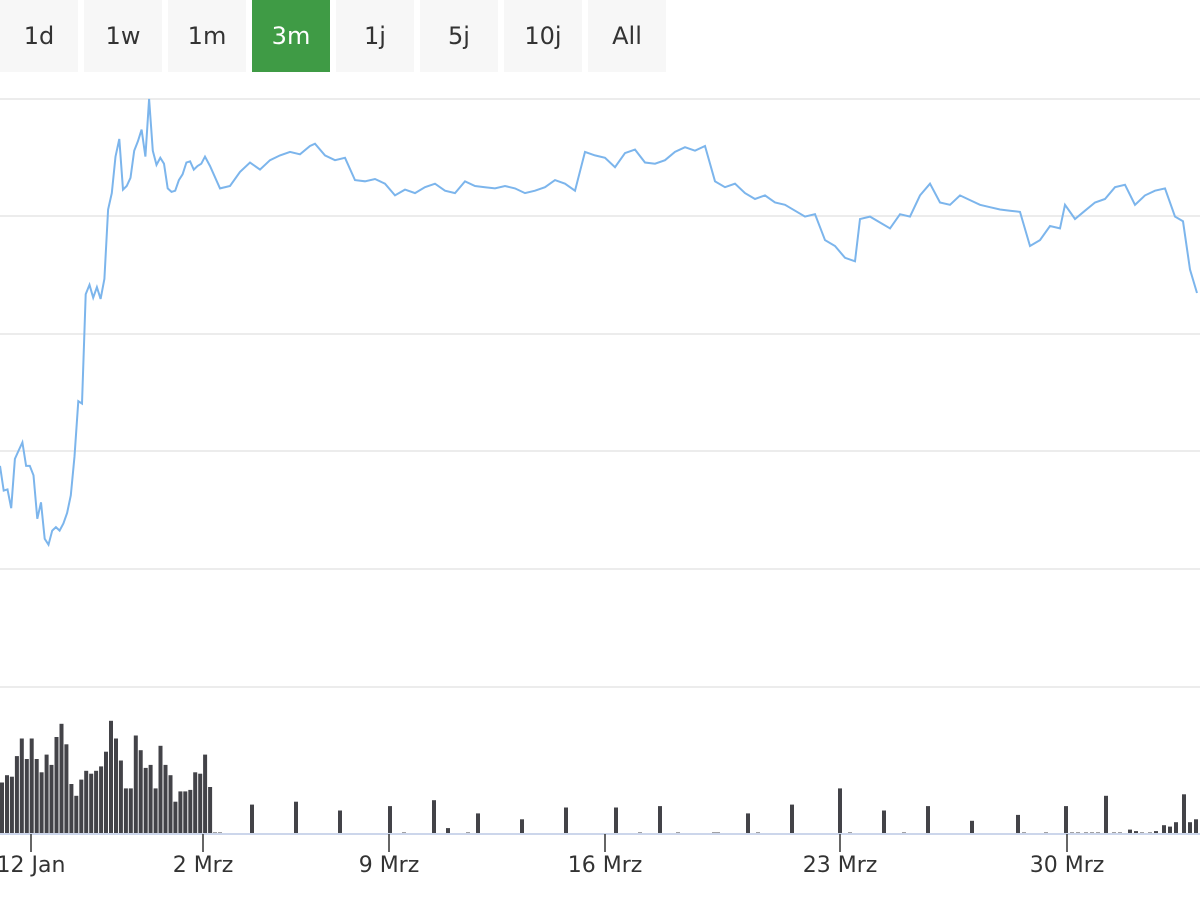 Image resolution: width=1200 pixels, height=900 pixels. What do you see at coordinates (32, 865) in the screenshot?
I see `x-tick-label: 12 Jan` at bounding box center [32, 865].